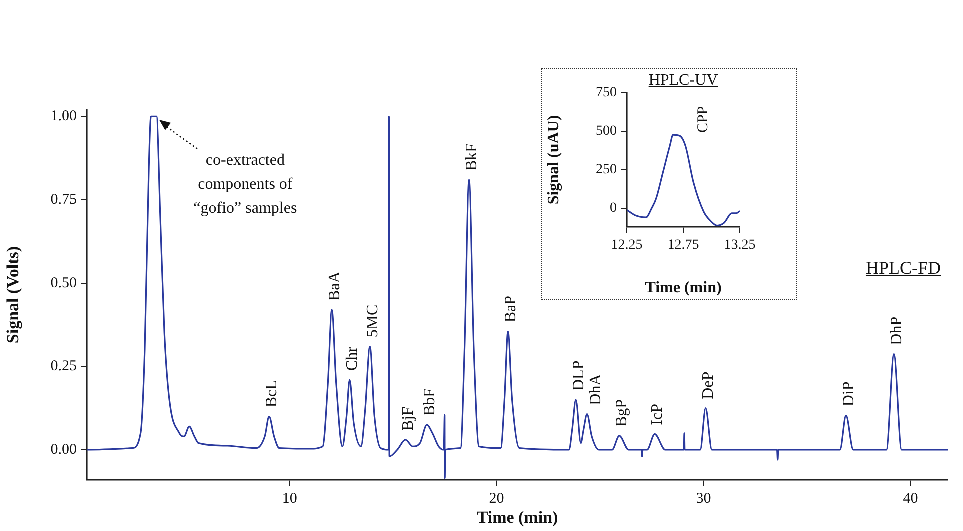  Describe the element at coordinates (13, 295) in the screenshot. I see `y-axis-title: Signal (Volts)` at that location.